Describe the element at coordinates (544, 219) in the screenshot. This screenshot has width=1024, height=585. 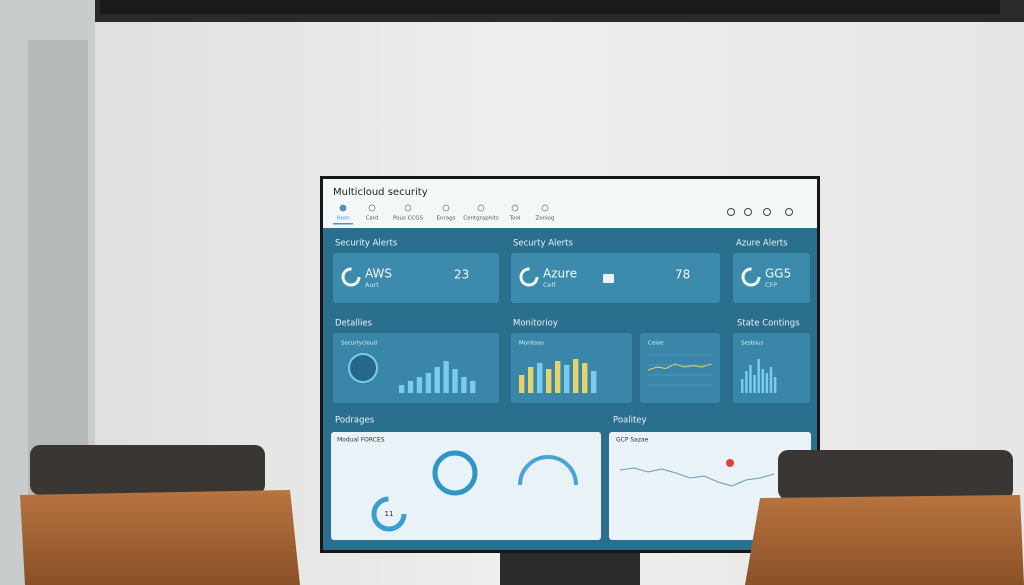
I see `tab: Zoniog` at that location.